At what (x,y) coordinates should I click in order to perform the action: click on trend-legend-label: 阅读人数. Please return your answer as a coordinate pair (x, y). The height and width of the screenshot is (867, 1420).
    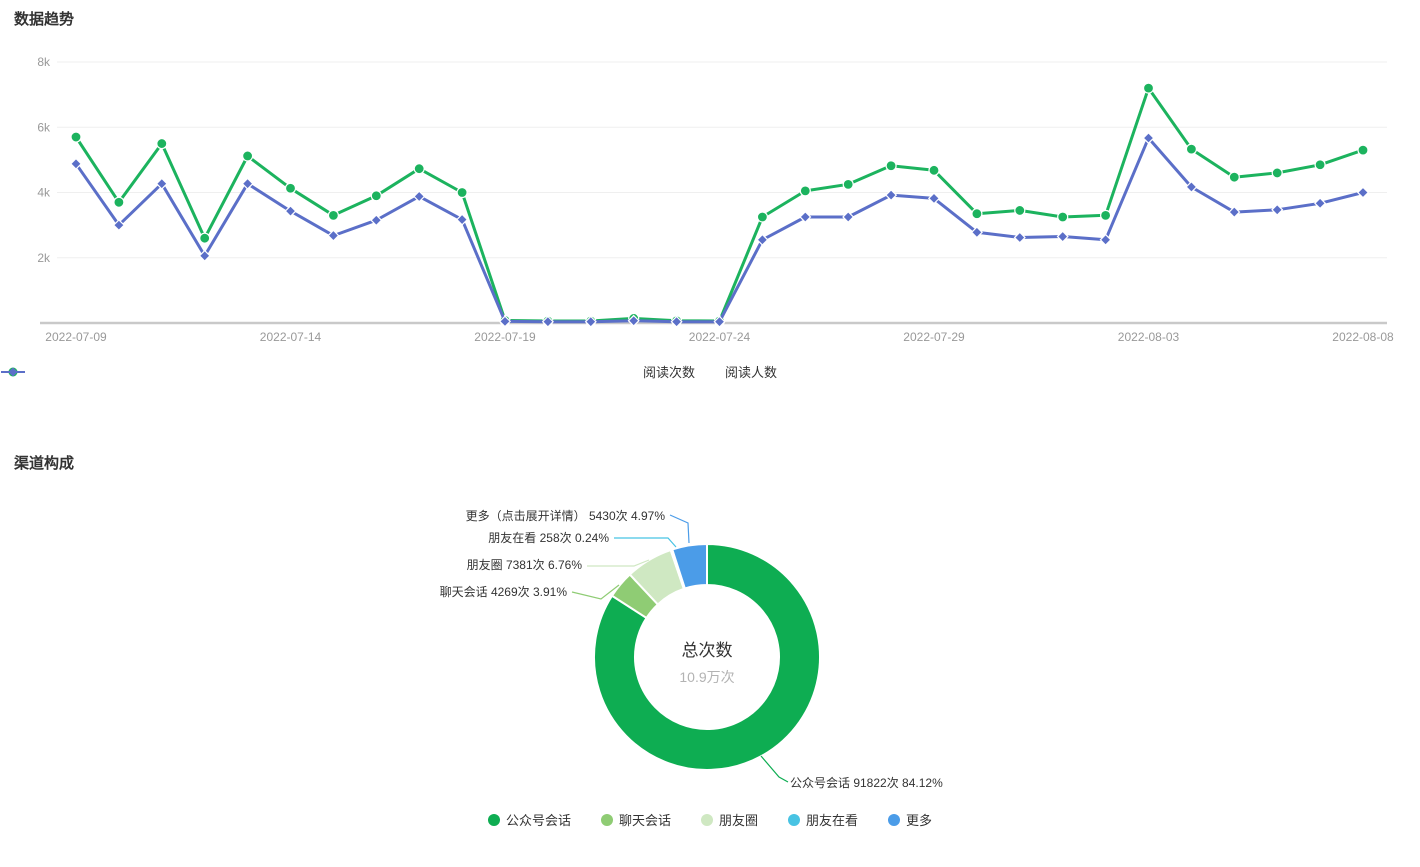
    Looking at the image, I should click on (751, 372).